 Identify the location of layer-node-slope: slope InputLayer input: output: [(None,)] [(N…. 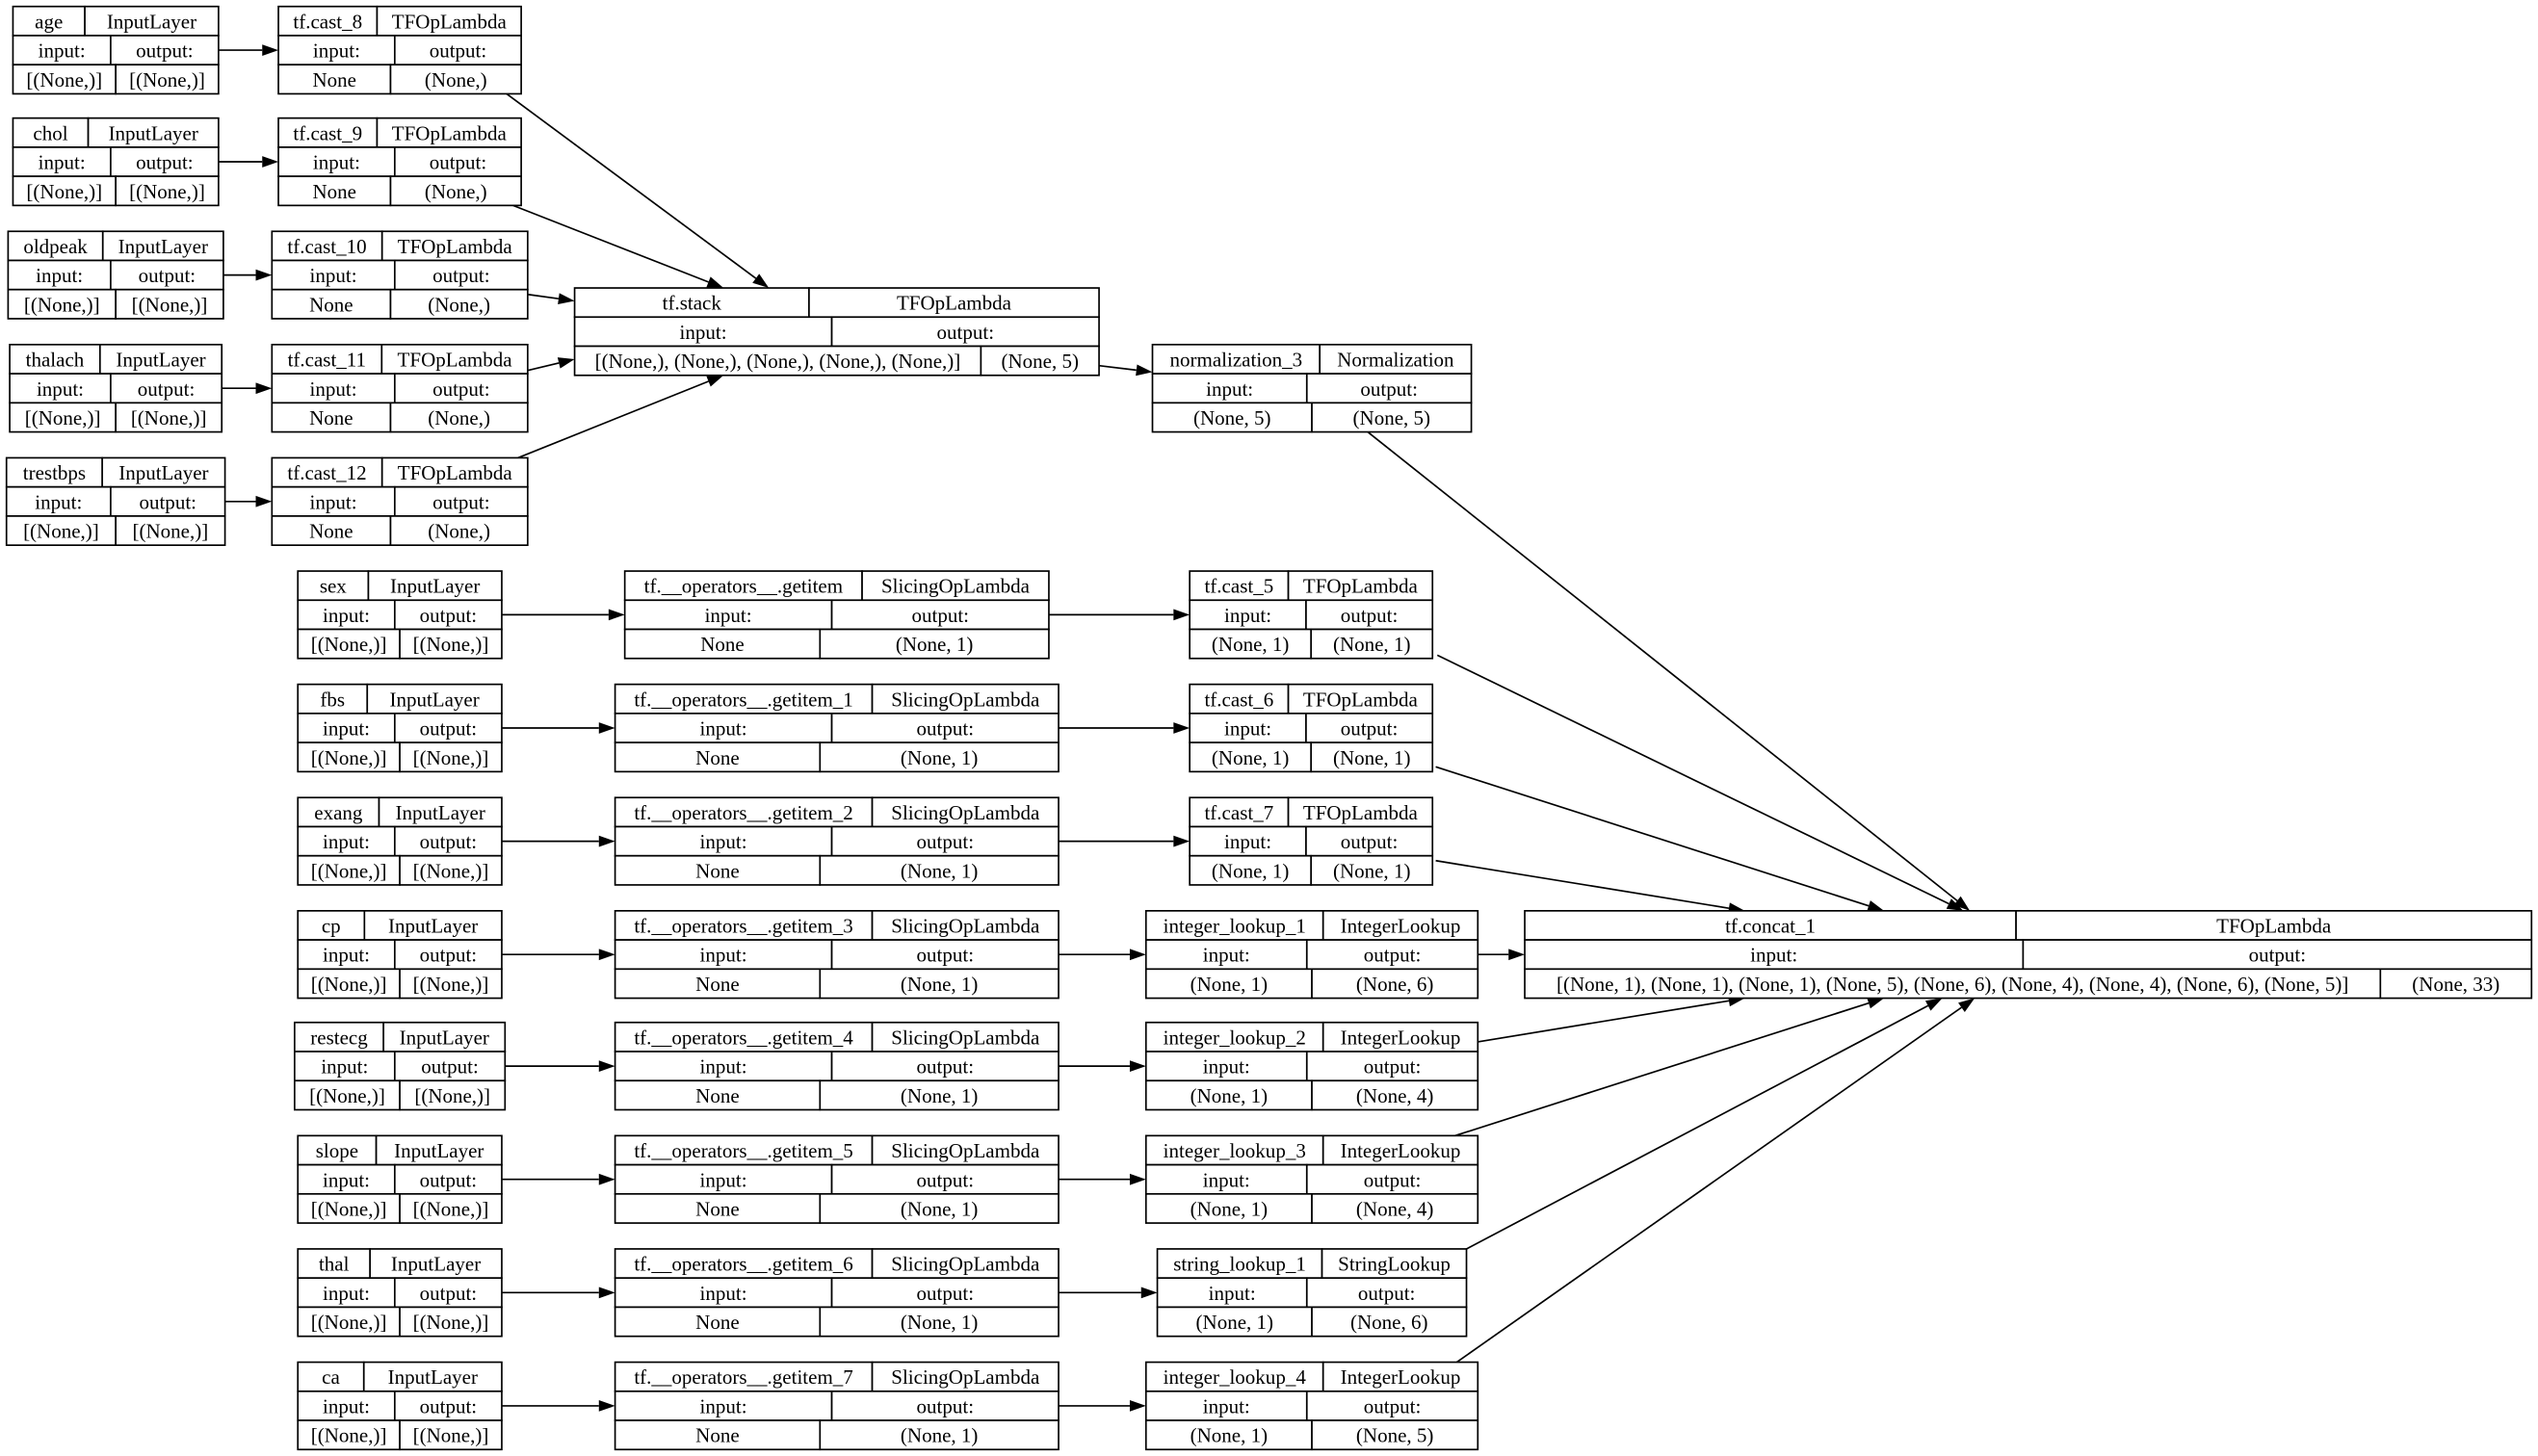
(400, 1179).